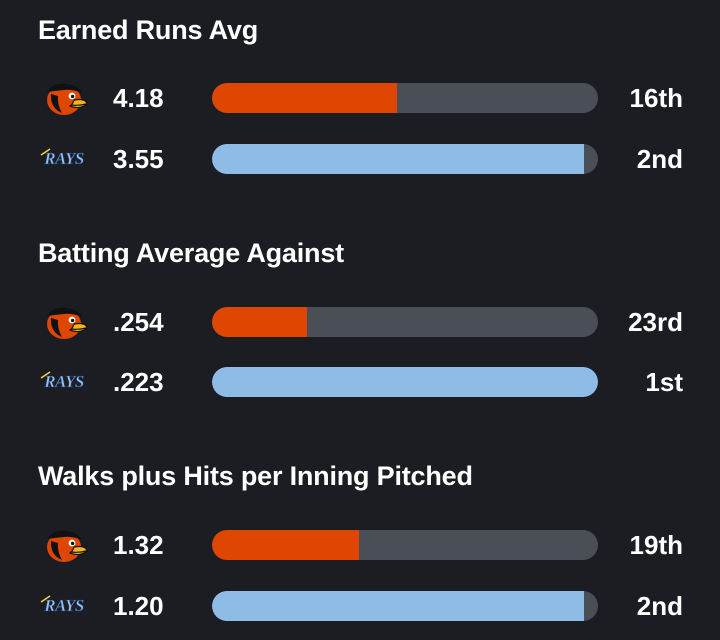 The width and height of the screenshot is (720, 640). Describe the element at coordinates (138, 322) in the screenshot. I see `stat-value: .254` at that location.